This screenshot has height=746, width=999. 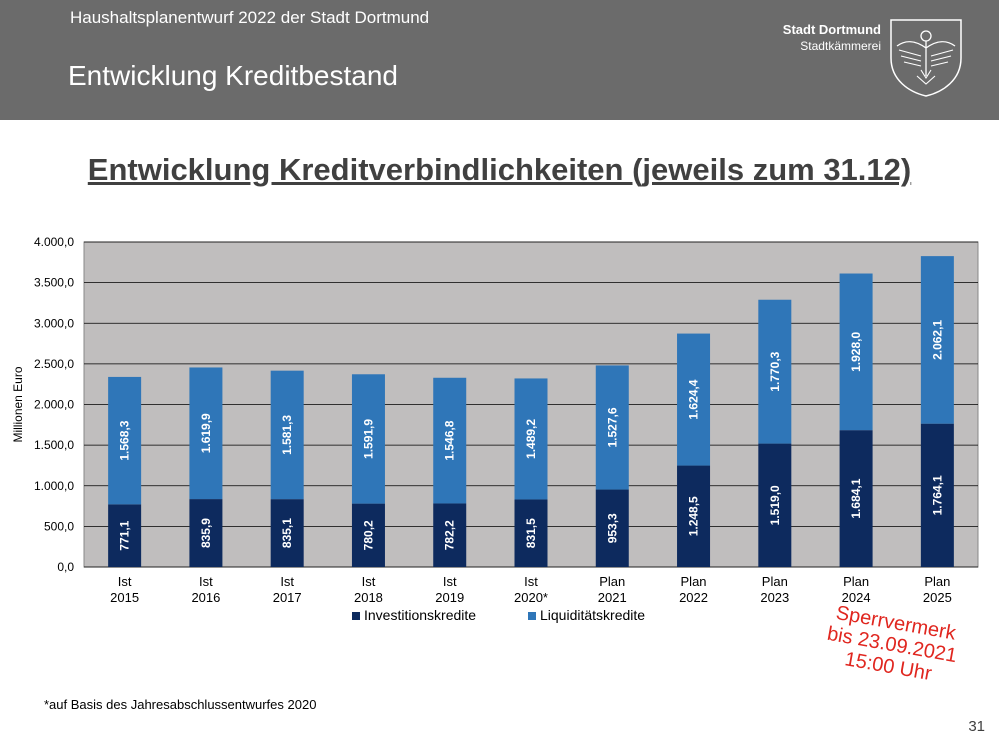 I want to click on y-tick-label: 4.000,0, so click(x=54, y=242).